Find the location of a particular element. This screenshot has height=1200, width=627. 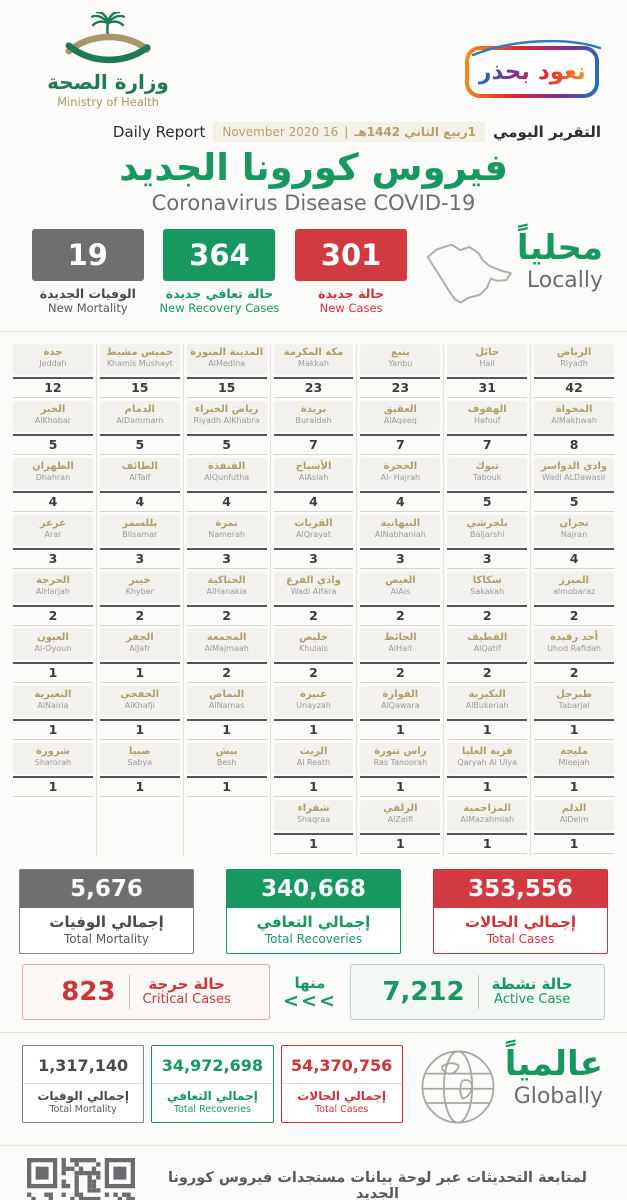

city-cell: المدينة المنورة AlMedina 15 is located at coordinates (226, 371).